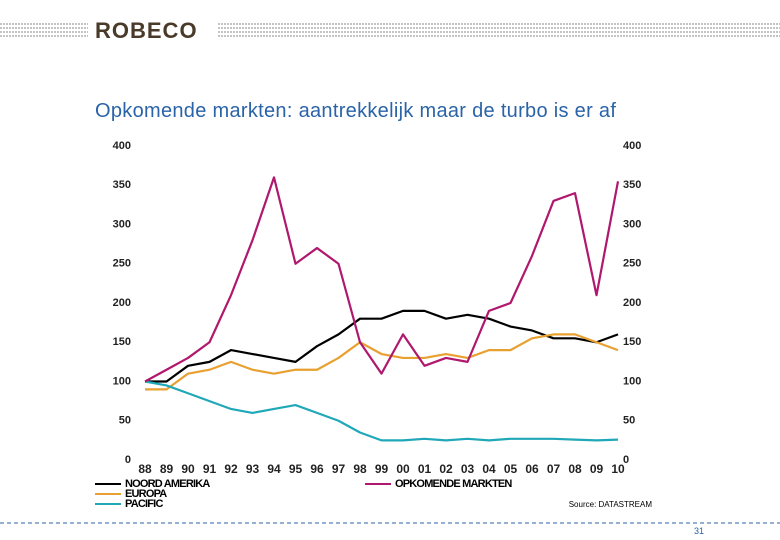  Describe the element at coordinates (489, 469) in the screenshot. I see `x-tick-label: 04` at that location.